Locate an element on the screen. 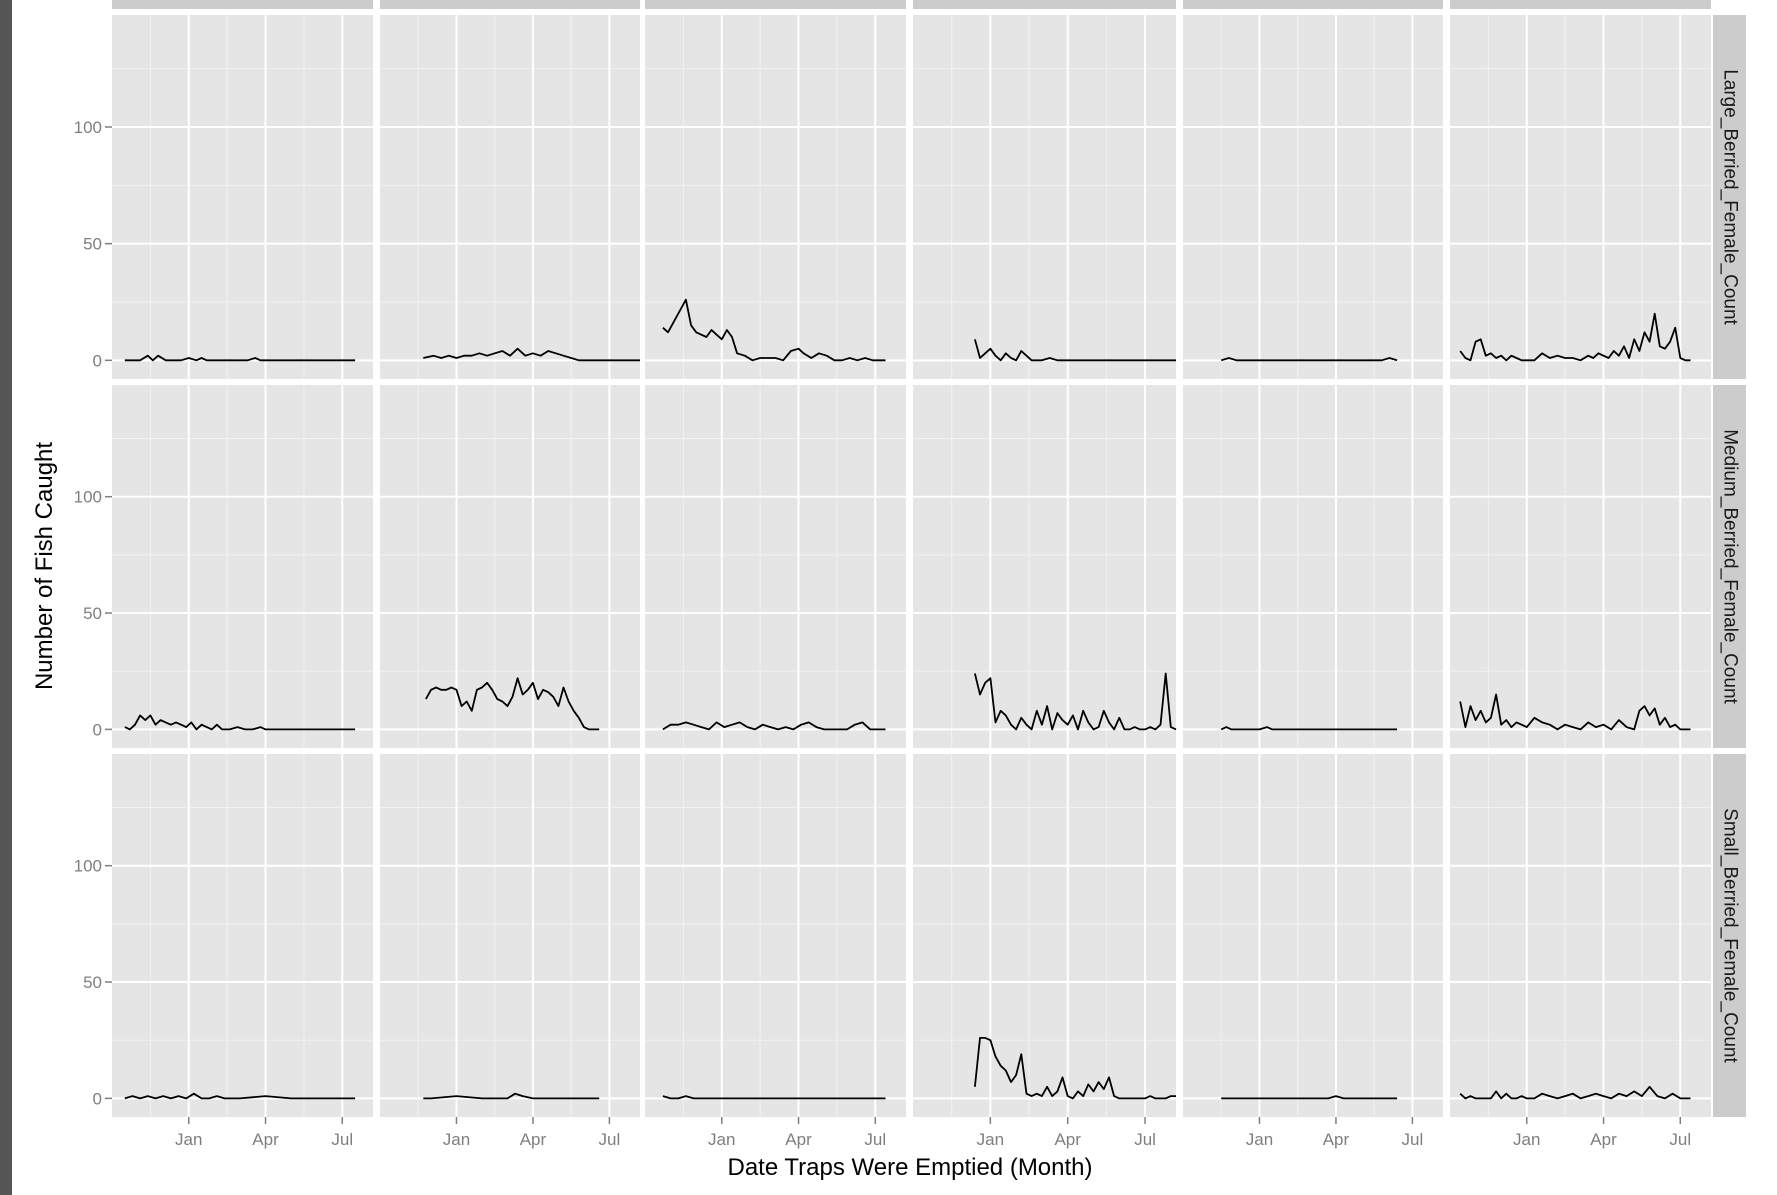  series-line-r1-c3 is located at coordinates (774, 330).